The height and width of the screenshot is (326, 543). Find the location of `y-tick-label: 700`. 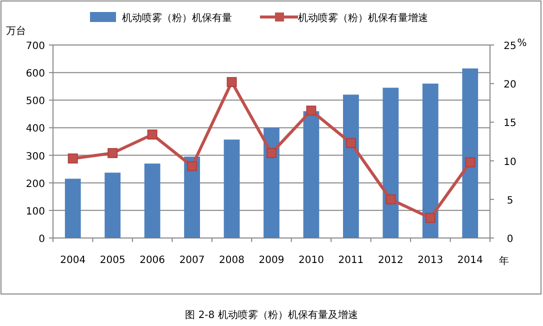

y-tick-label: 700 is located at coordinates (35, 46).